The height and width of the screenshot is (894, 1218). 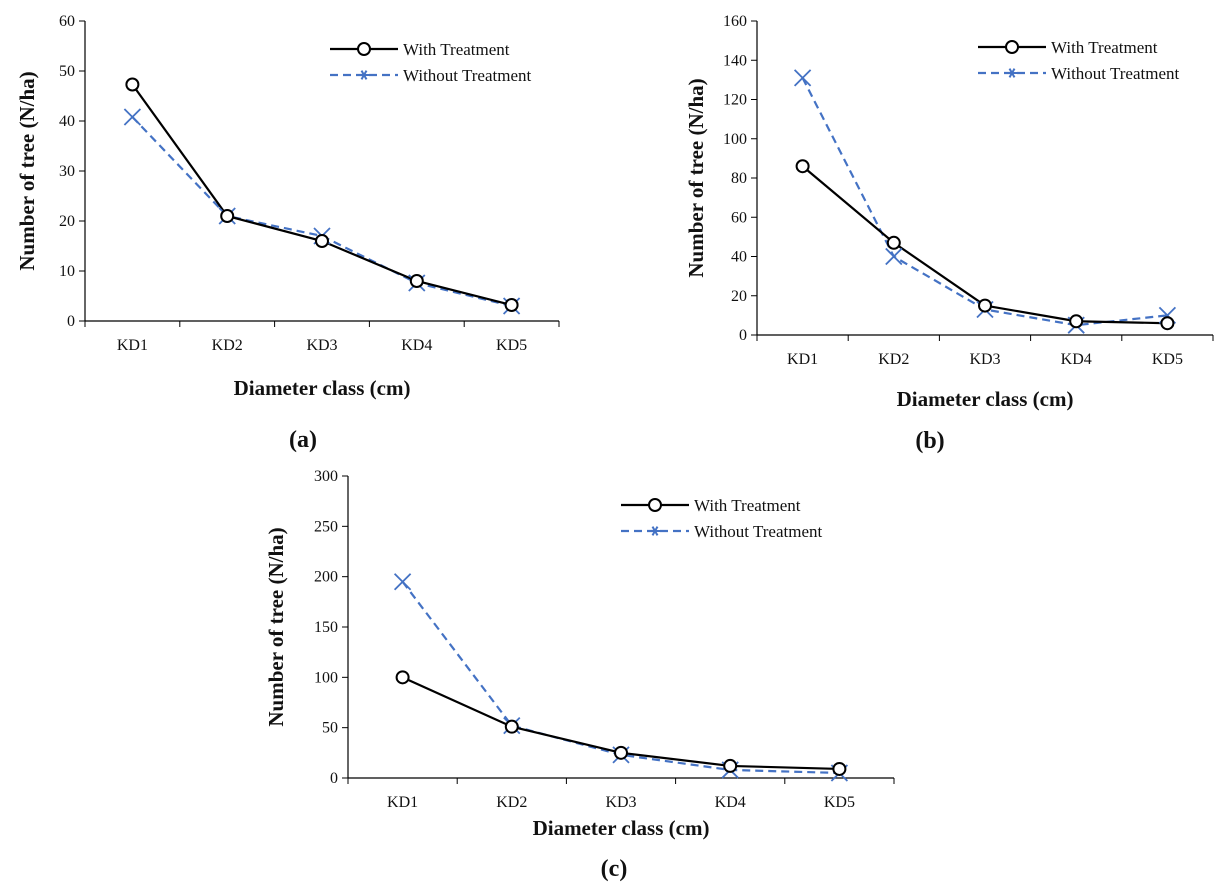 What do you see at coordinates (326, 476) in the screenshot?
I see `y-tick-label: 300` at bounding box center [326, 476].